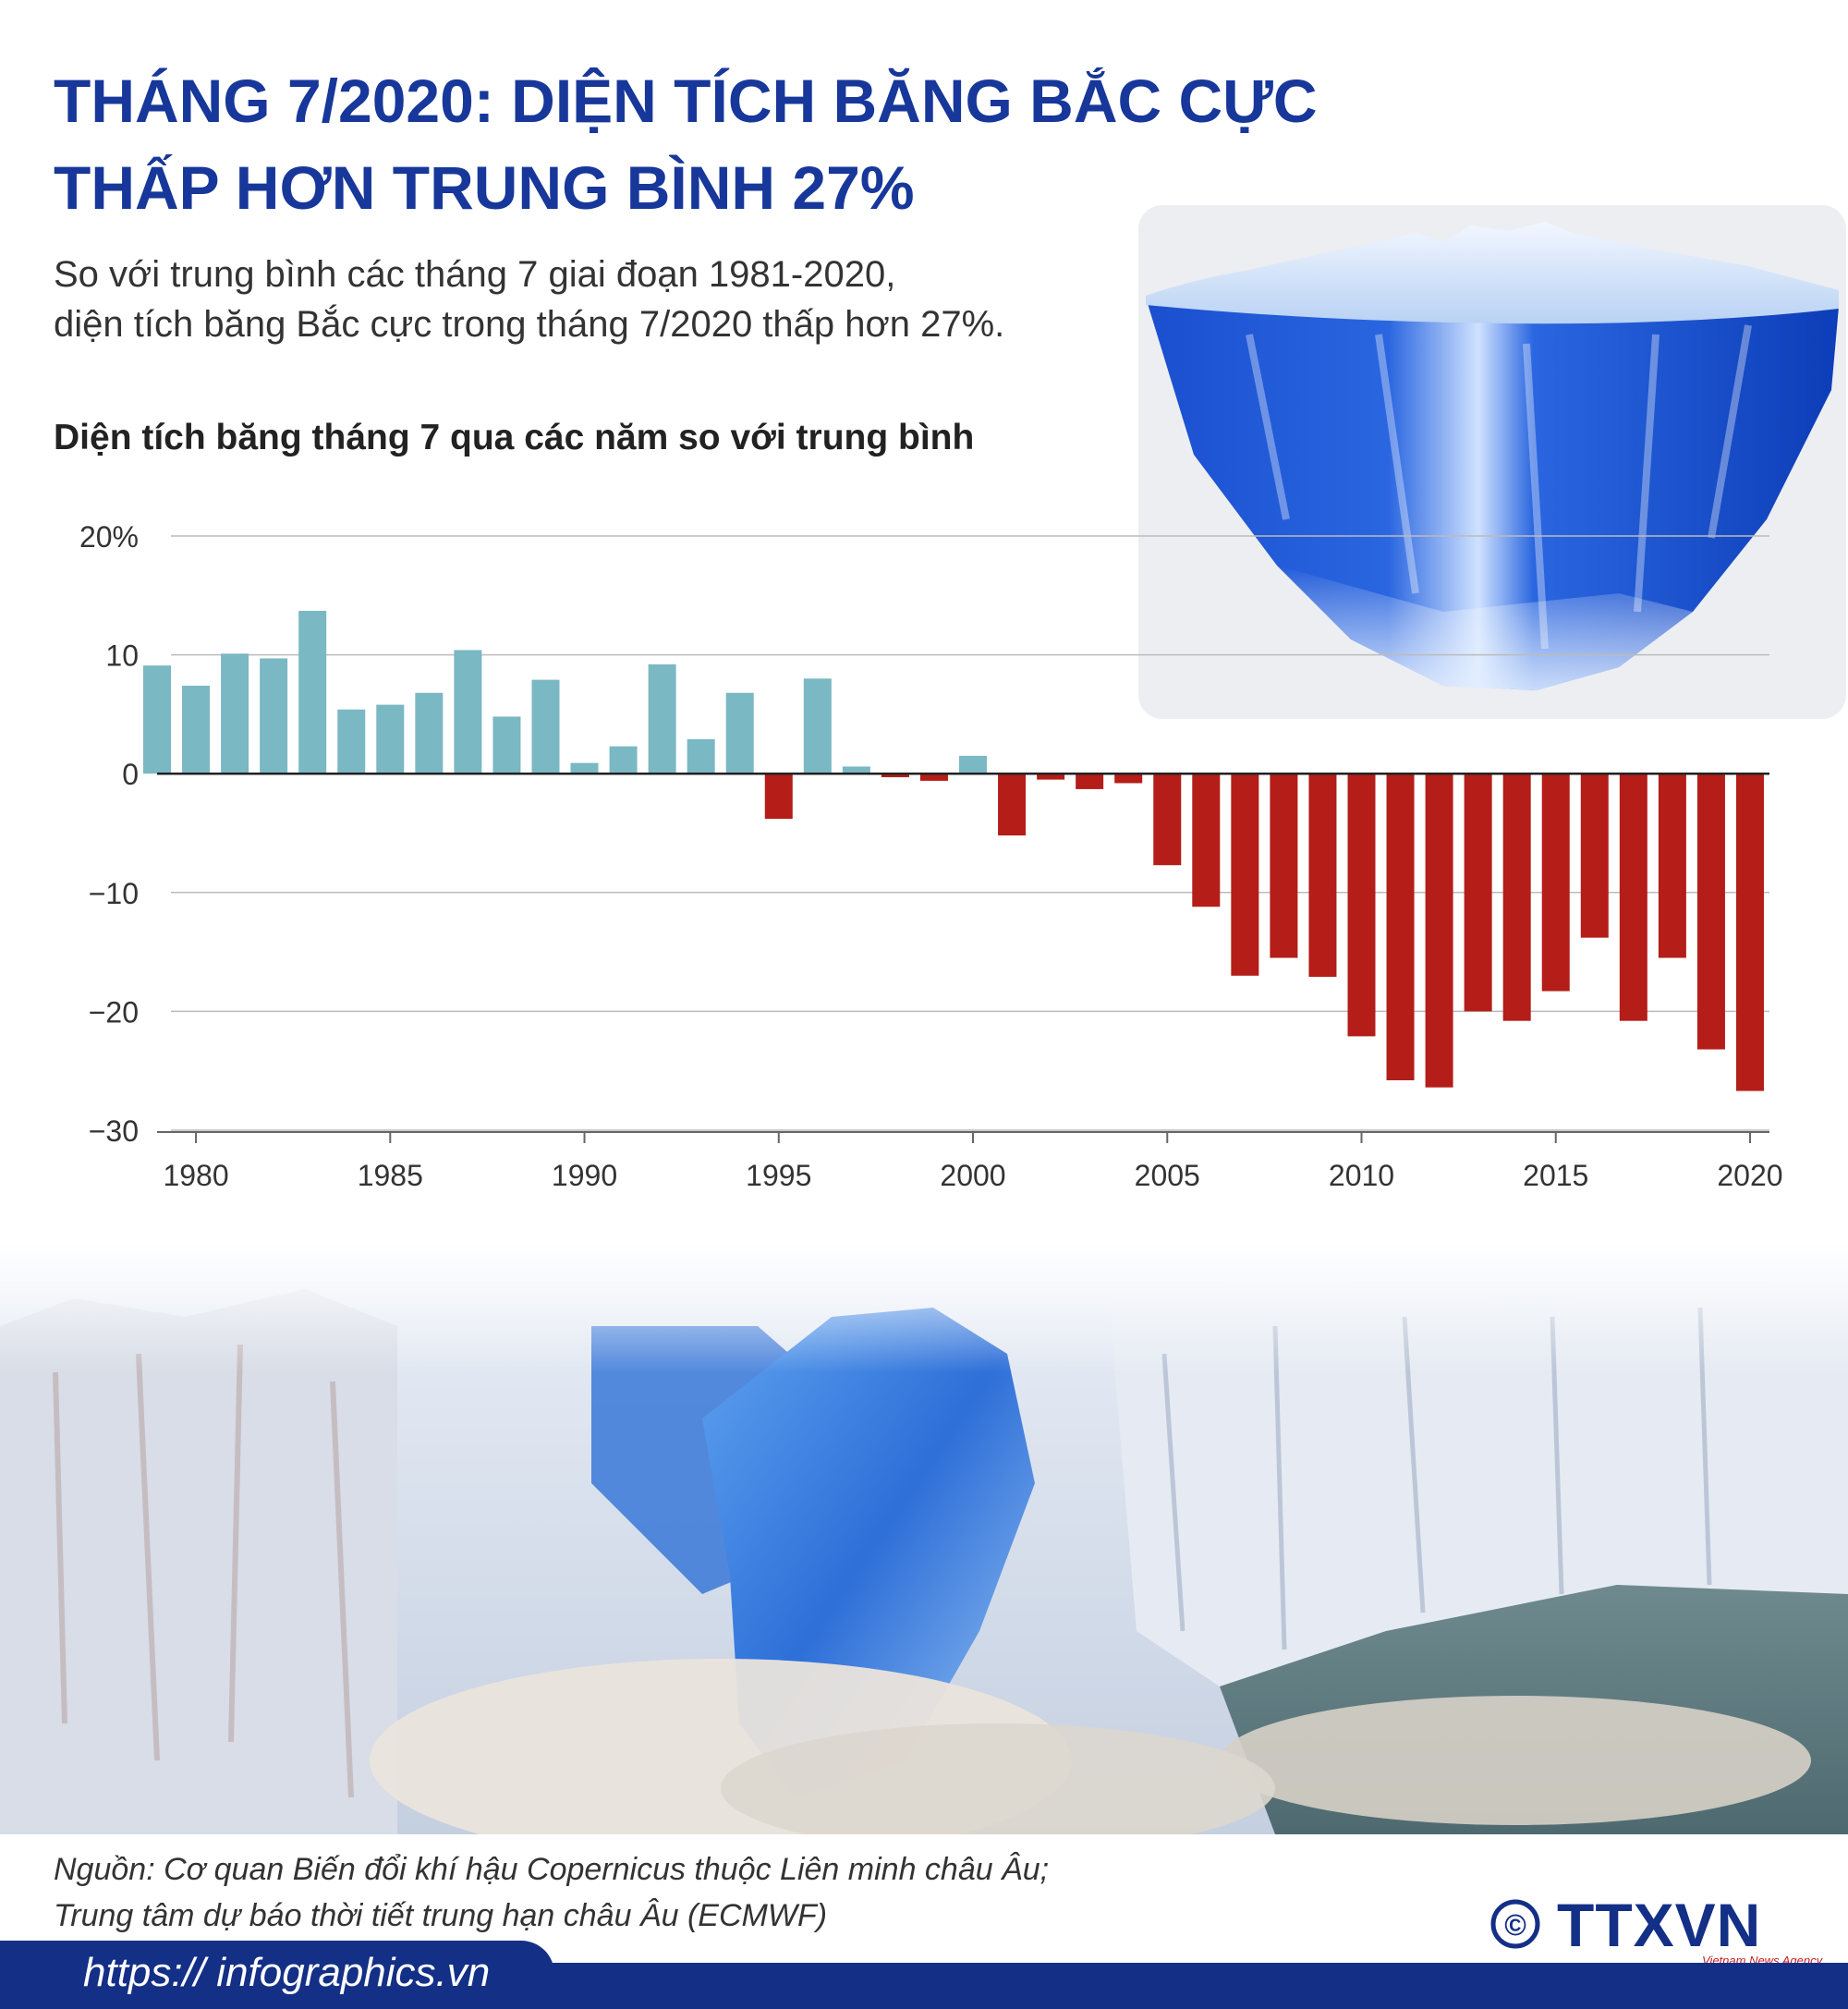 This screenshot has height=2009, width=1848. I want to click on url-tab, so click(277, 1975).